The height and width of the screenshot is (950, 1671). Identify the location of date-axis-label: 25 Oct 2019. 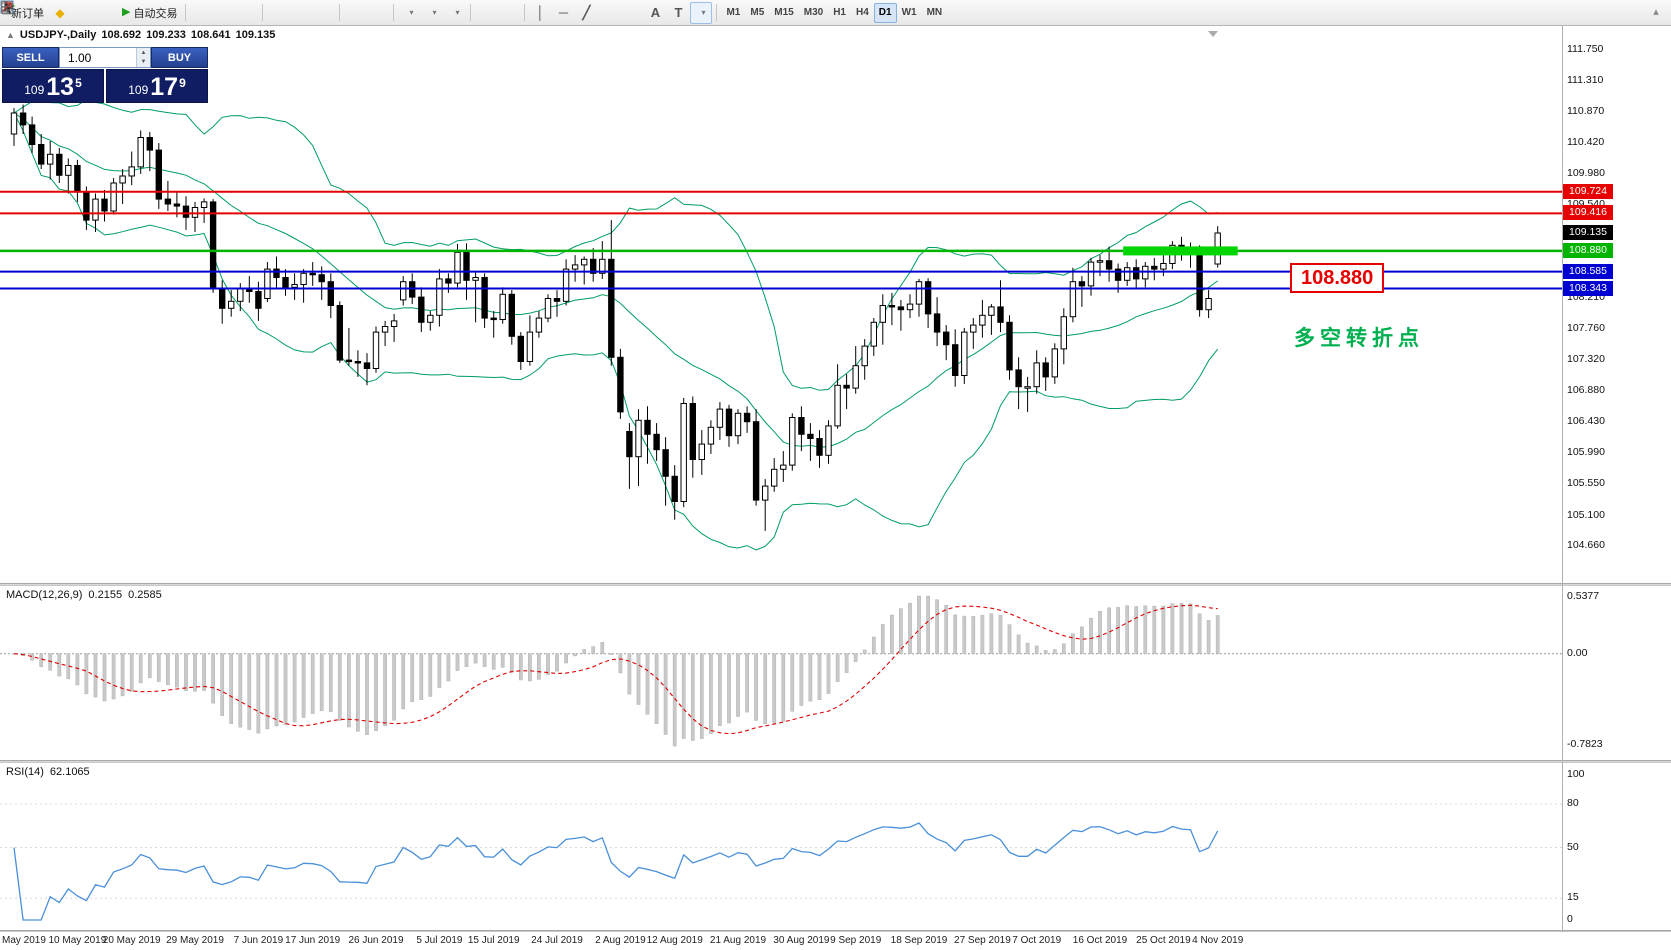
(1163, 940).